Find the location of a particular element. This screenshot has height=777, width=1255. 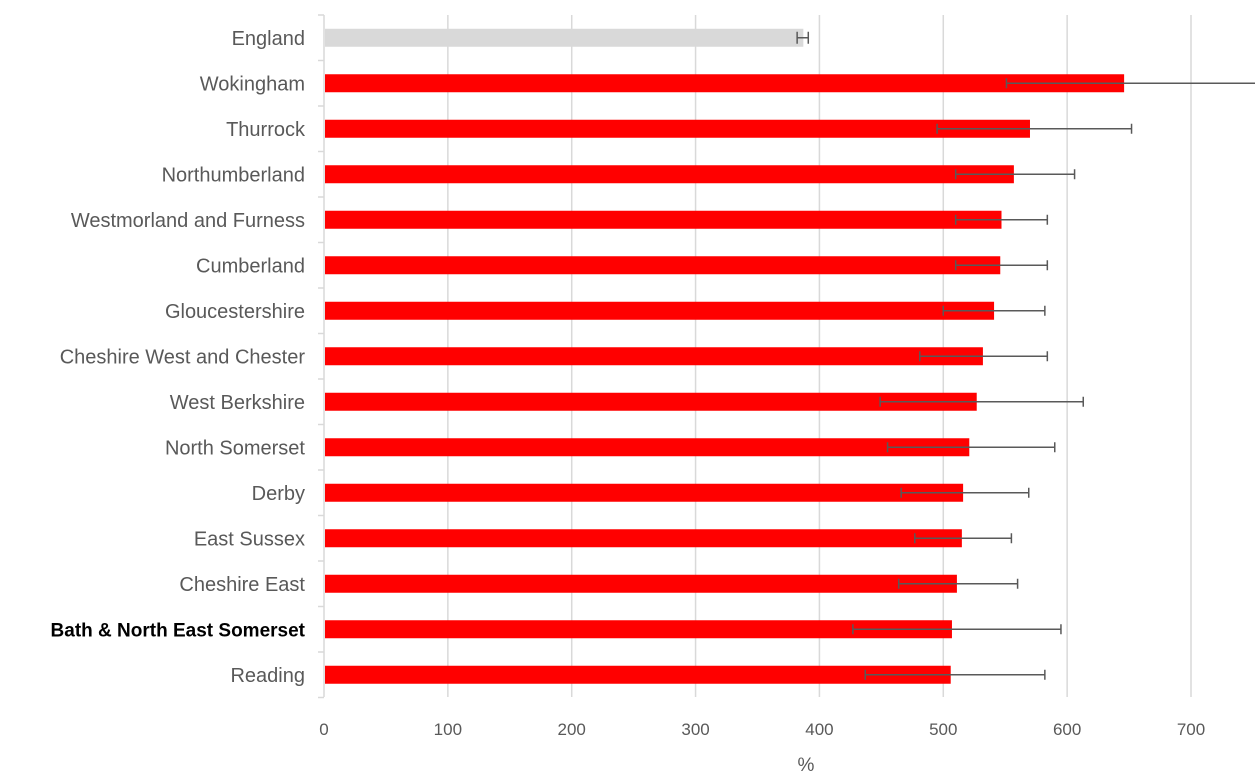

x-tick-label: 500 is located at coordinates (943, 729).